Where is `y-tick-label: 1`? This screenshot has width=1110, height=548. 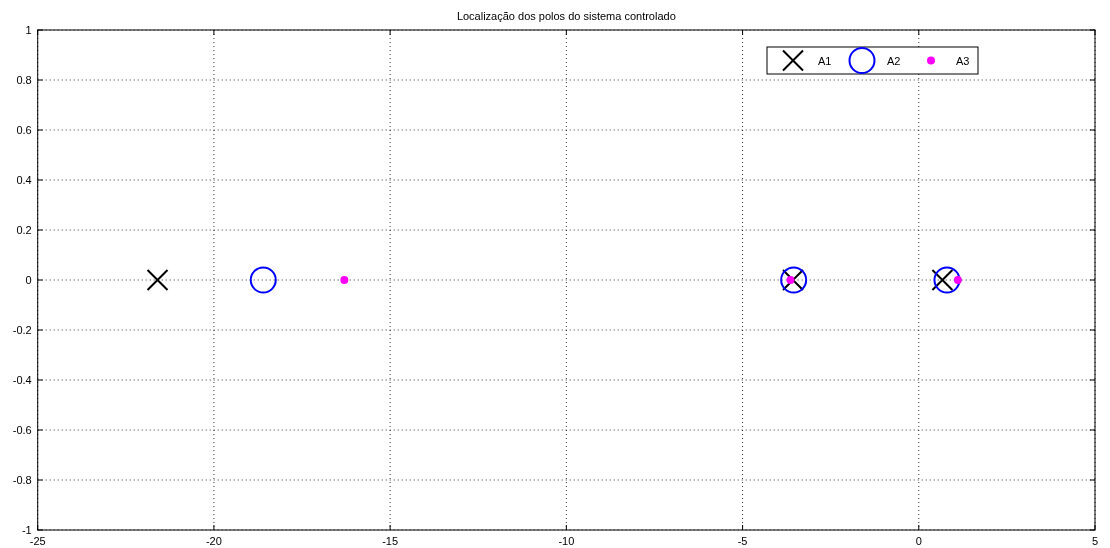
y-tick-label: 1 is located at coordinates (28, 30).